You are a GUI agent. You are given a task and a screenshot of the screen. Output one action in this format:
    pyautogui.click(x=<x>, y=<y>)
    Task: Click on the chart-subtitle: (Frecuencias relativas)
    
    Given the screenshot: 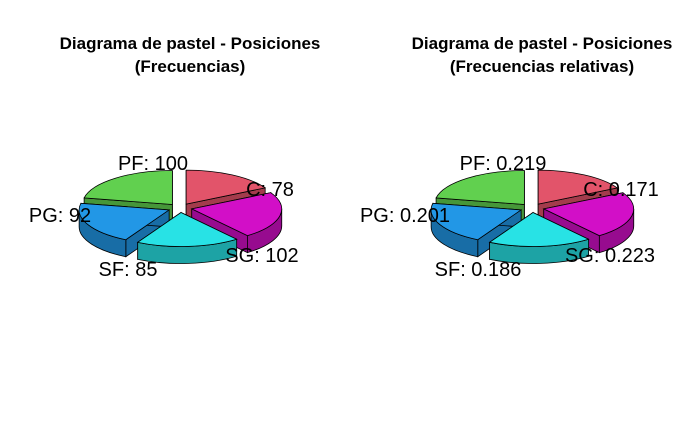 What is the action you would take?
    pyautogui.click(x=542, y=66)
    